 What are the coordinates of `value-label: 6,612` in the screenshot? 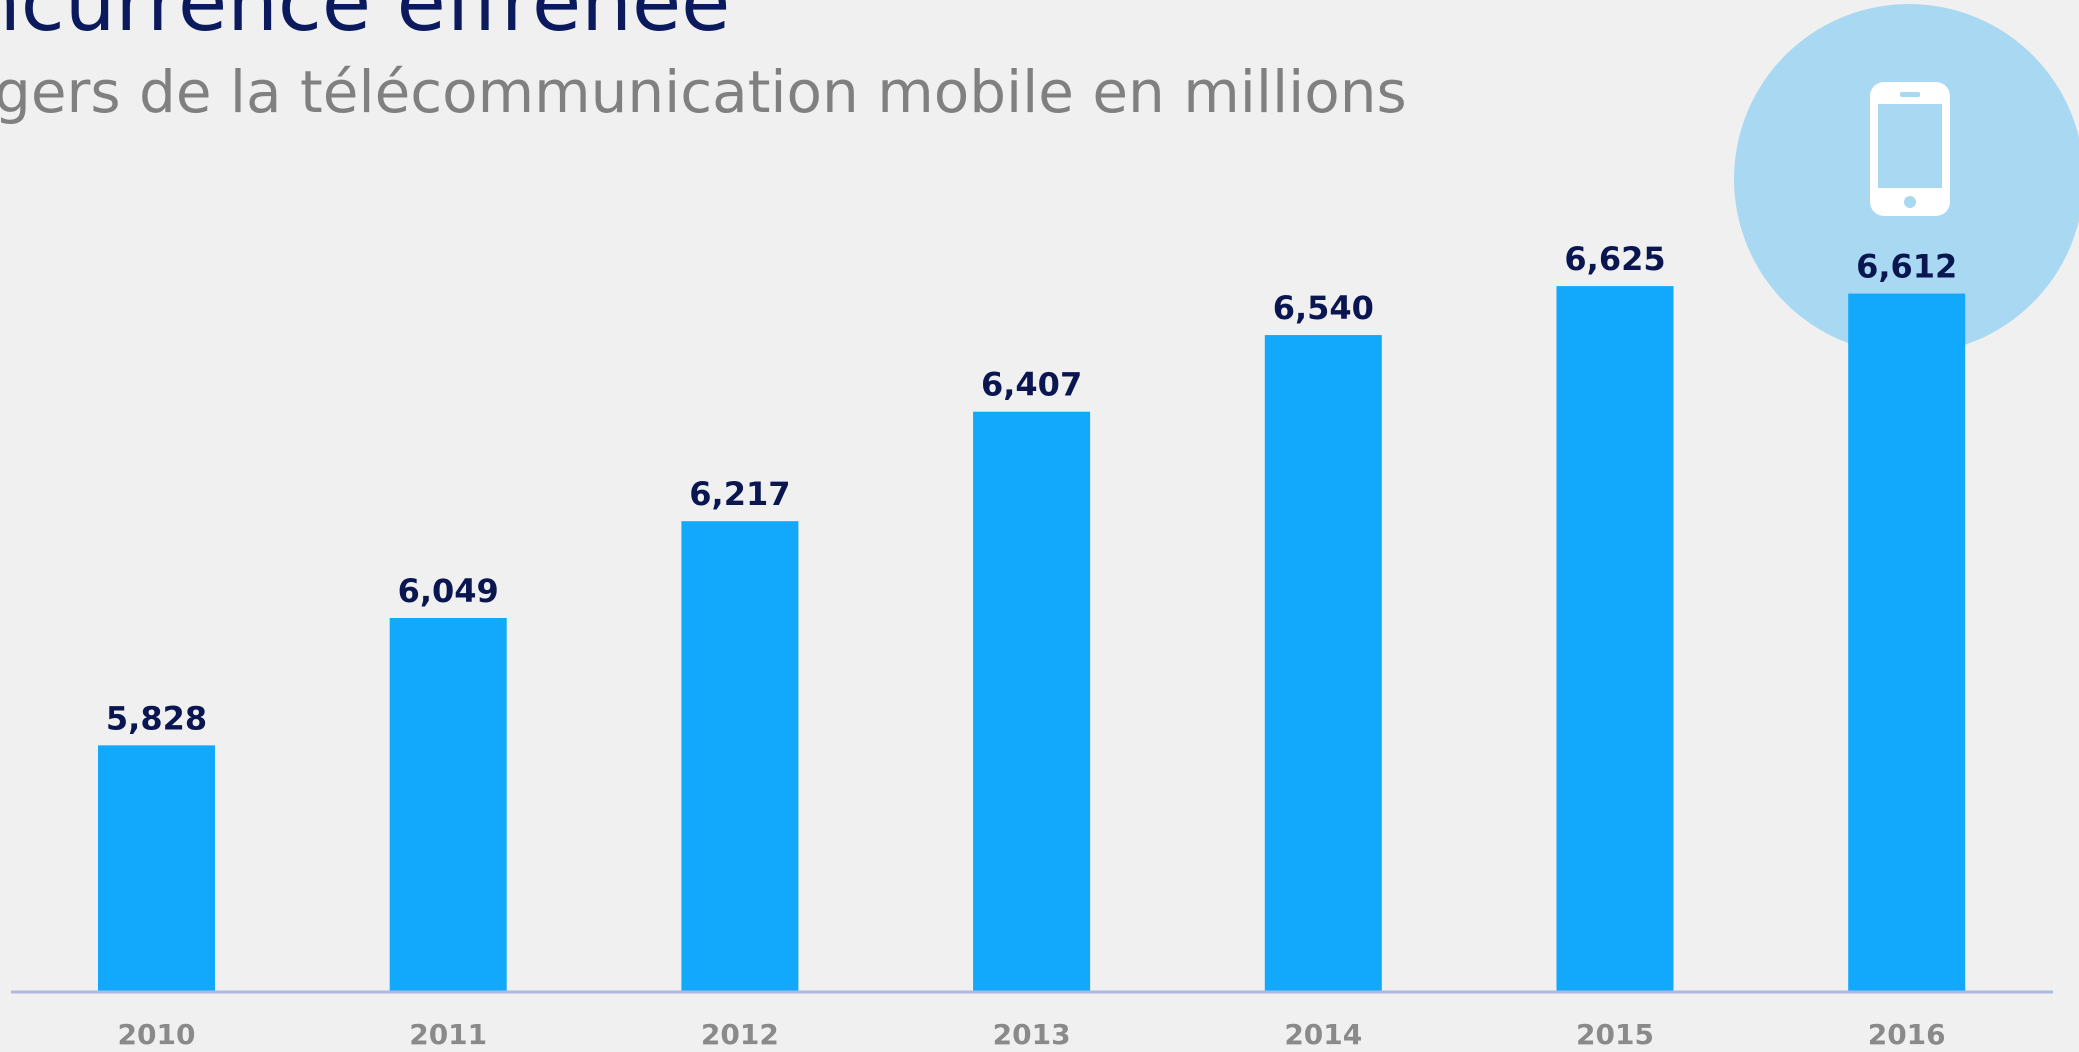 It's located at (1906, 267).